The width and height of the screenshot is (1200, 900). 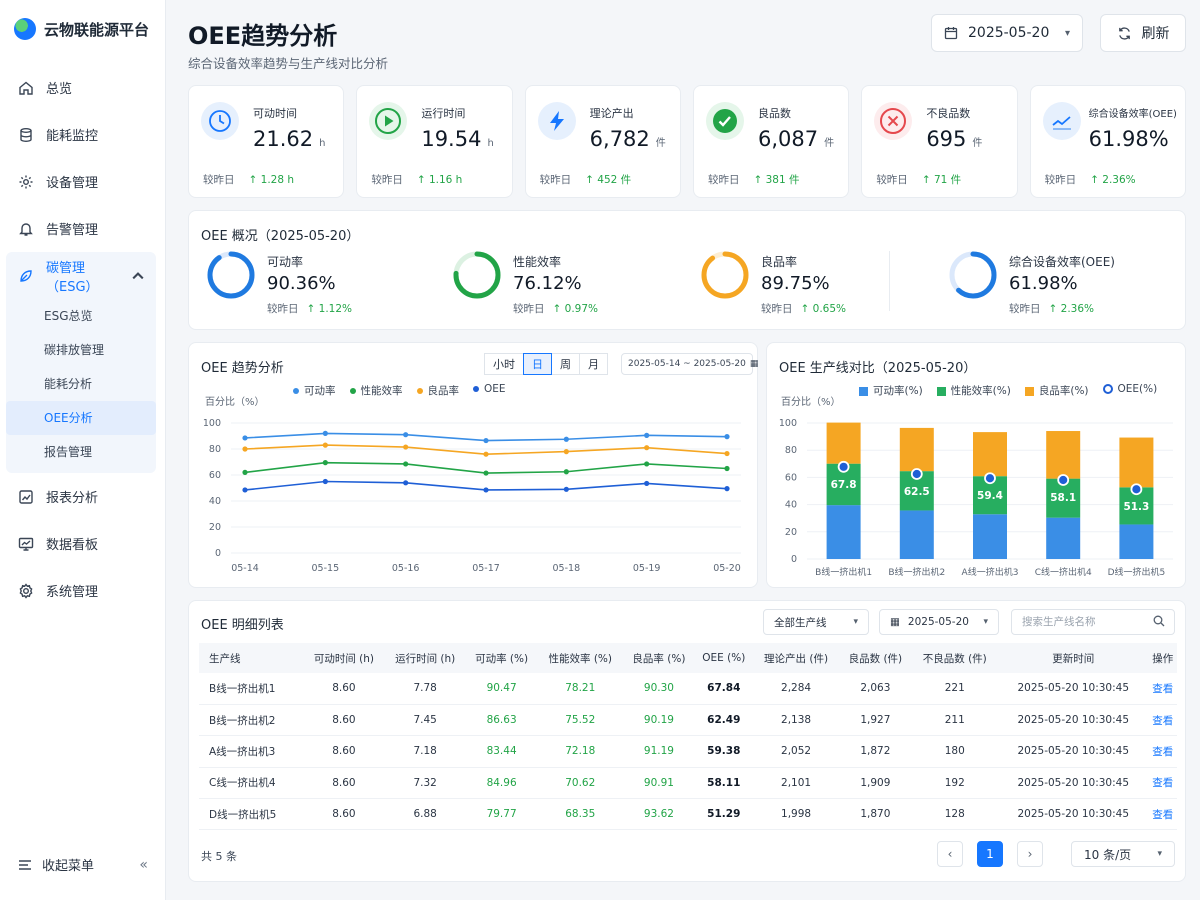 I want to click on y-tick-label: 40, so click(x=791, y=505).